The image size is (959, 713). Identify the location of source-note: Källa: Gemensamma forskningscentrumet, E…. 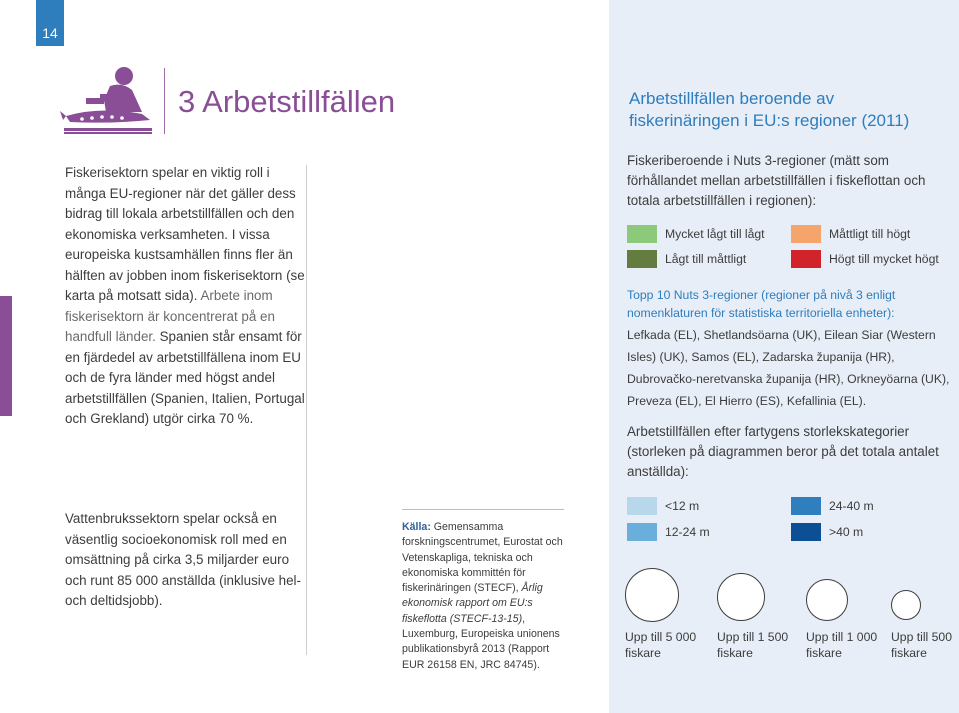
(487, 596).